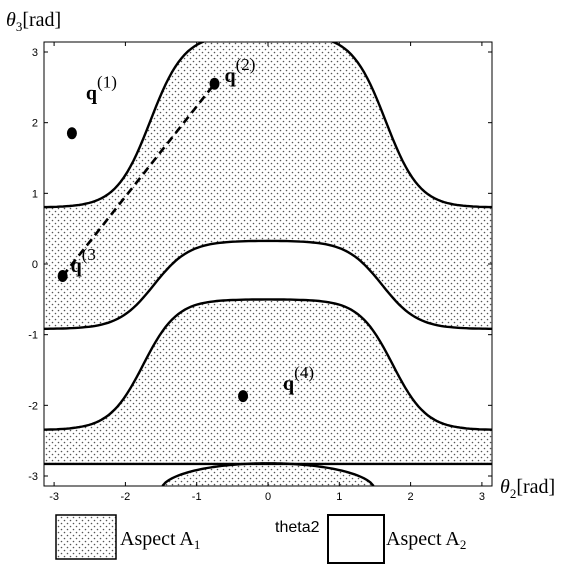 This screenshot has height=571, width=582. I want to click on y-axis-label: θ3[rad], so click(33, 21).